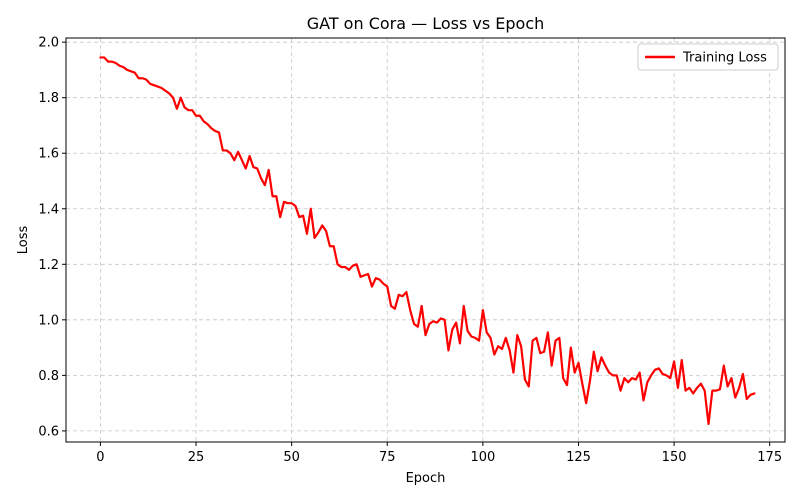 The height and width of the screenshot is (500, 800). Describe the element at coordinates (387, 457) in the screenshot. I see `x-tick-label: 75` at that location.